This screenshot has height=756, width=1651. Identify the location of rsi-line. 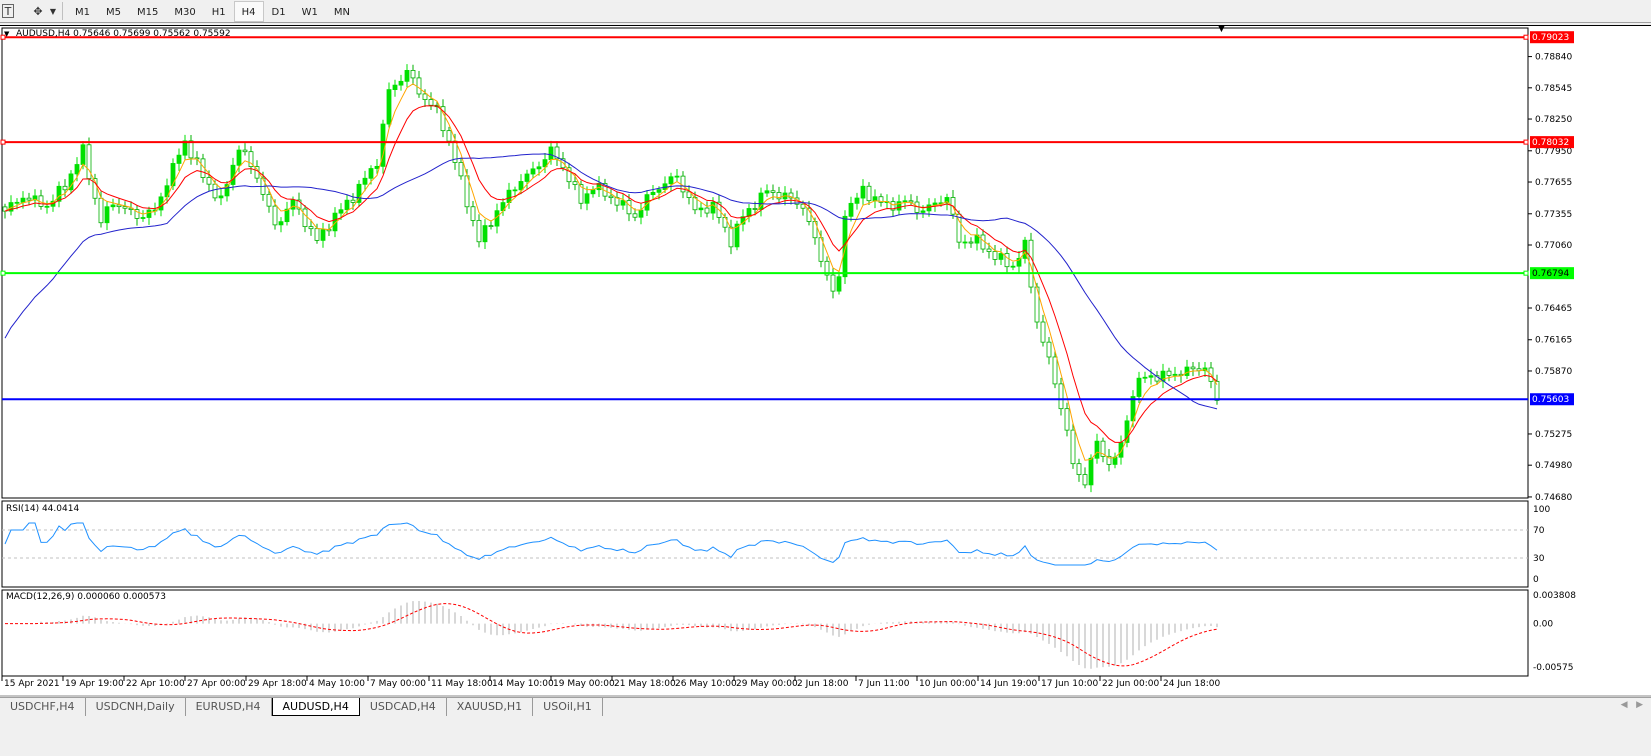
(611, 544).